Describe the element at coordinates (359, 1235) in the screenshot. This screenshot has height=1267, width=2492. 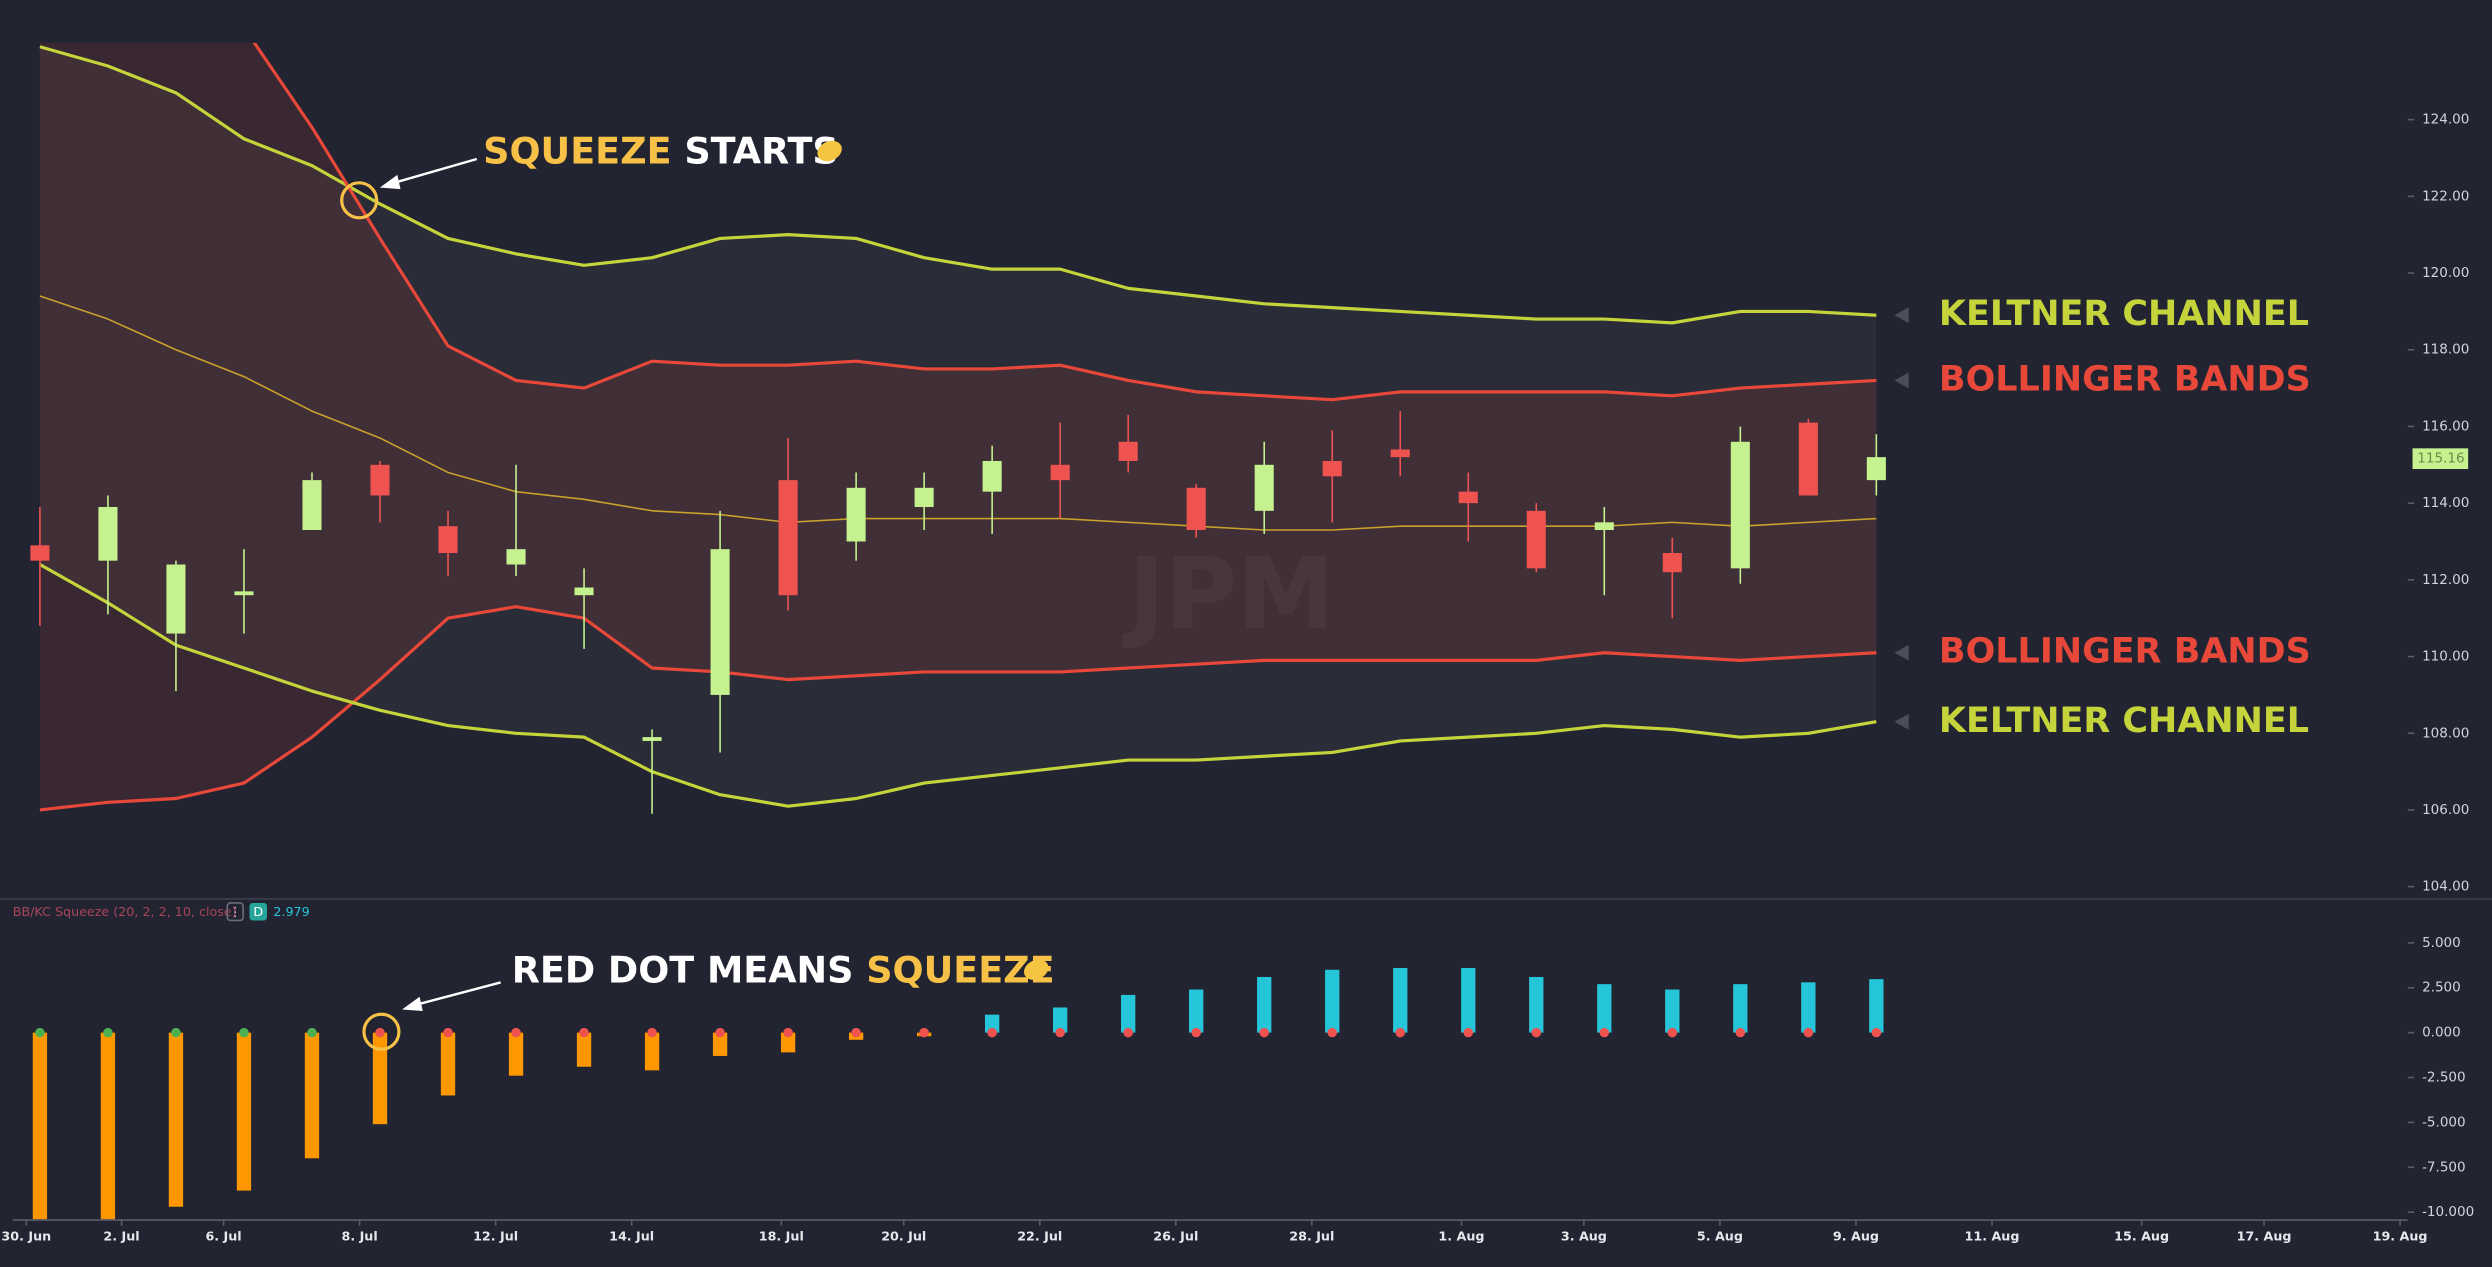
I see `x-tick-label: 8. Jul` at that location.